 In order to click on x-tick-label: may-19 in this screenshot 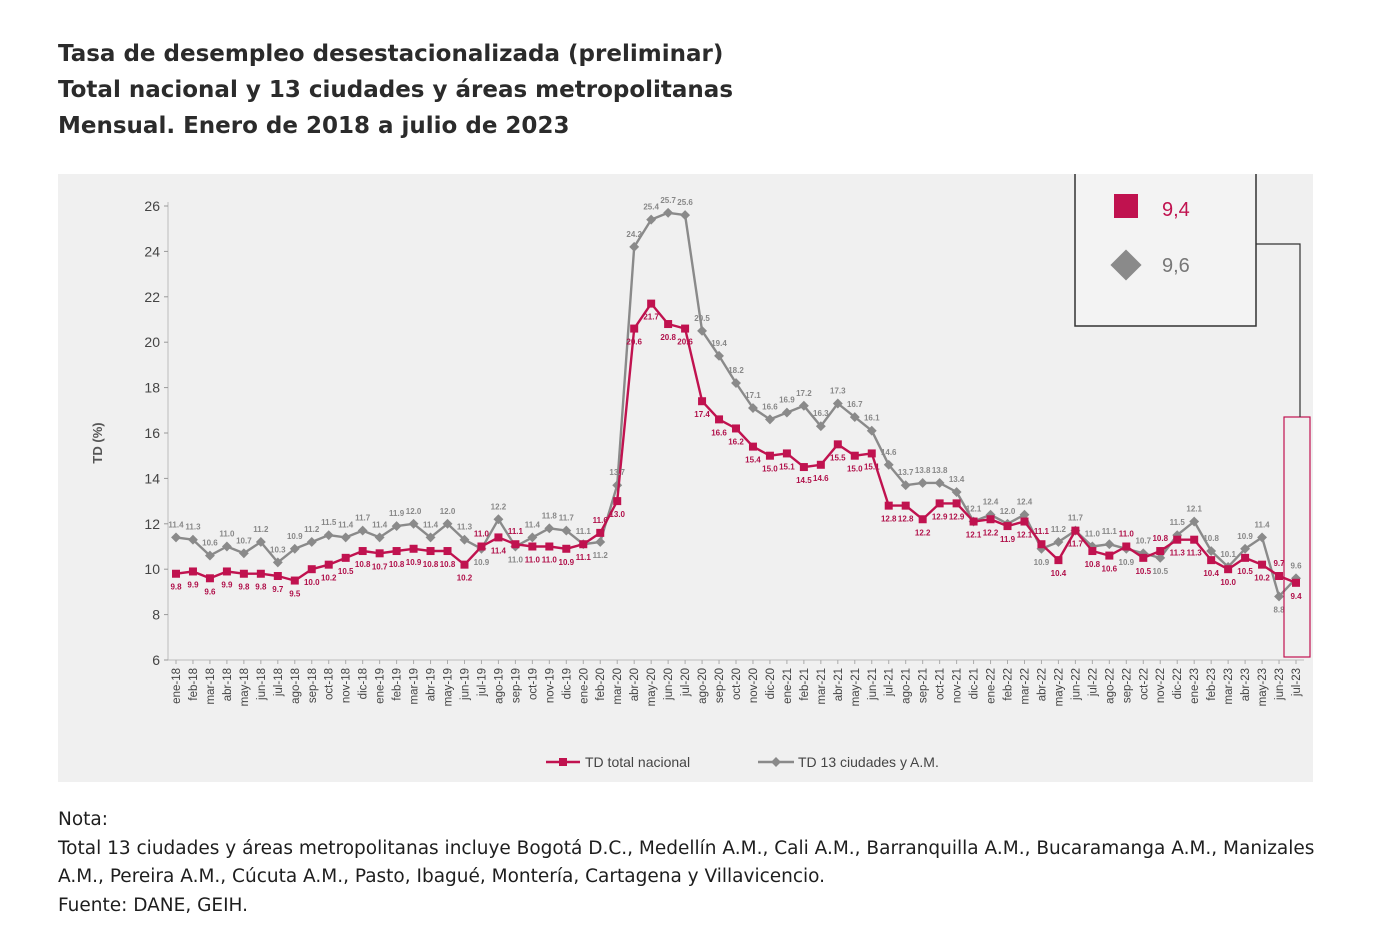, I will do `click(449, 687)`.